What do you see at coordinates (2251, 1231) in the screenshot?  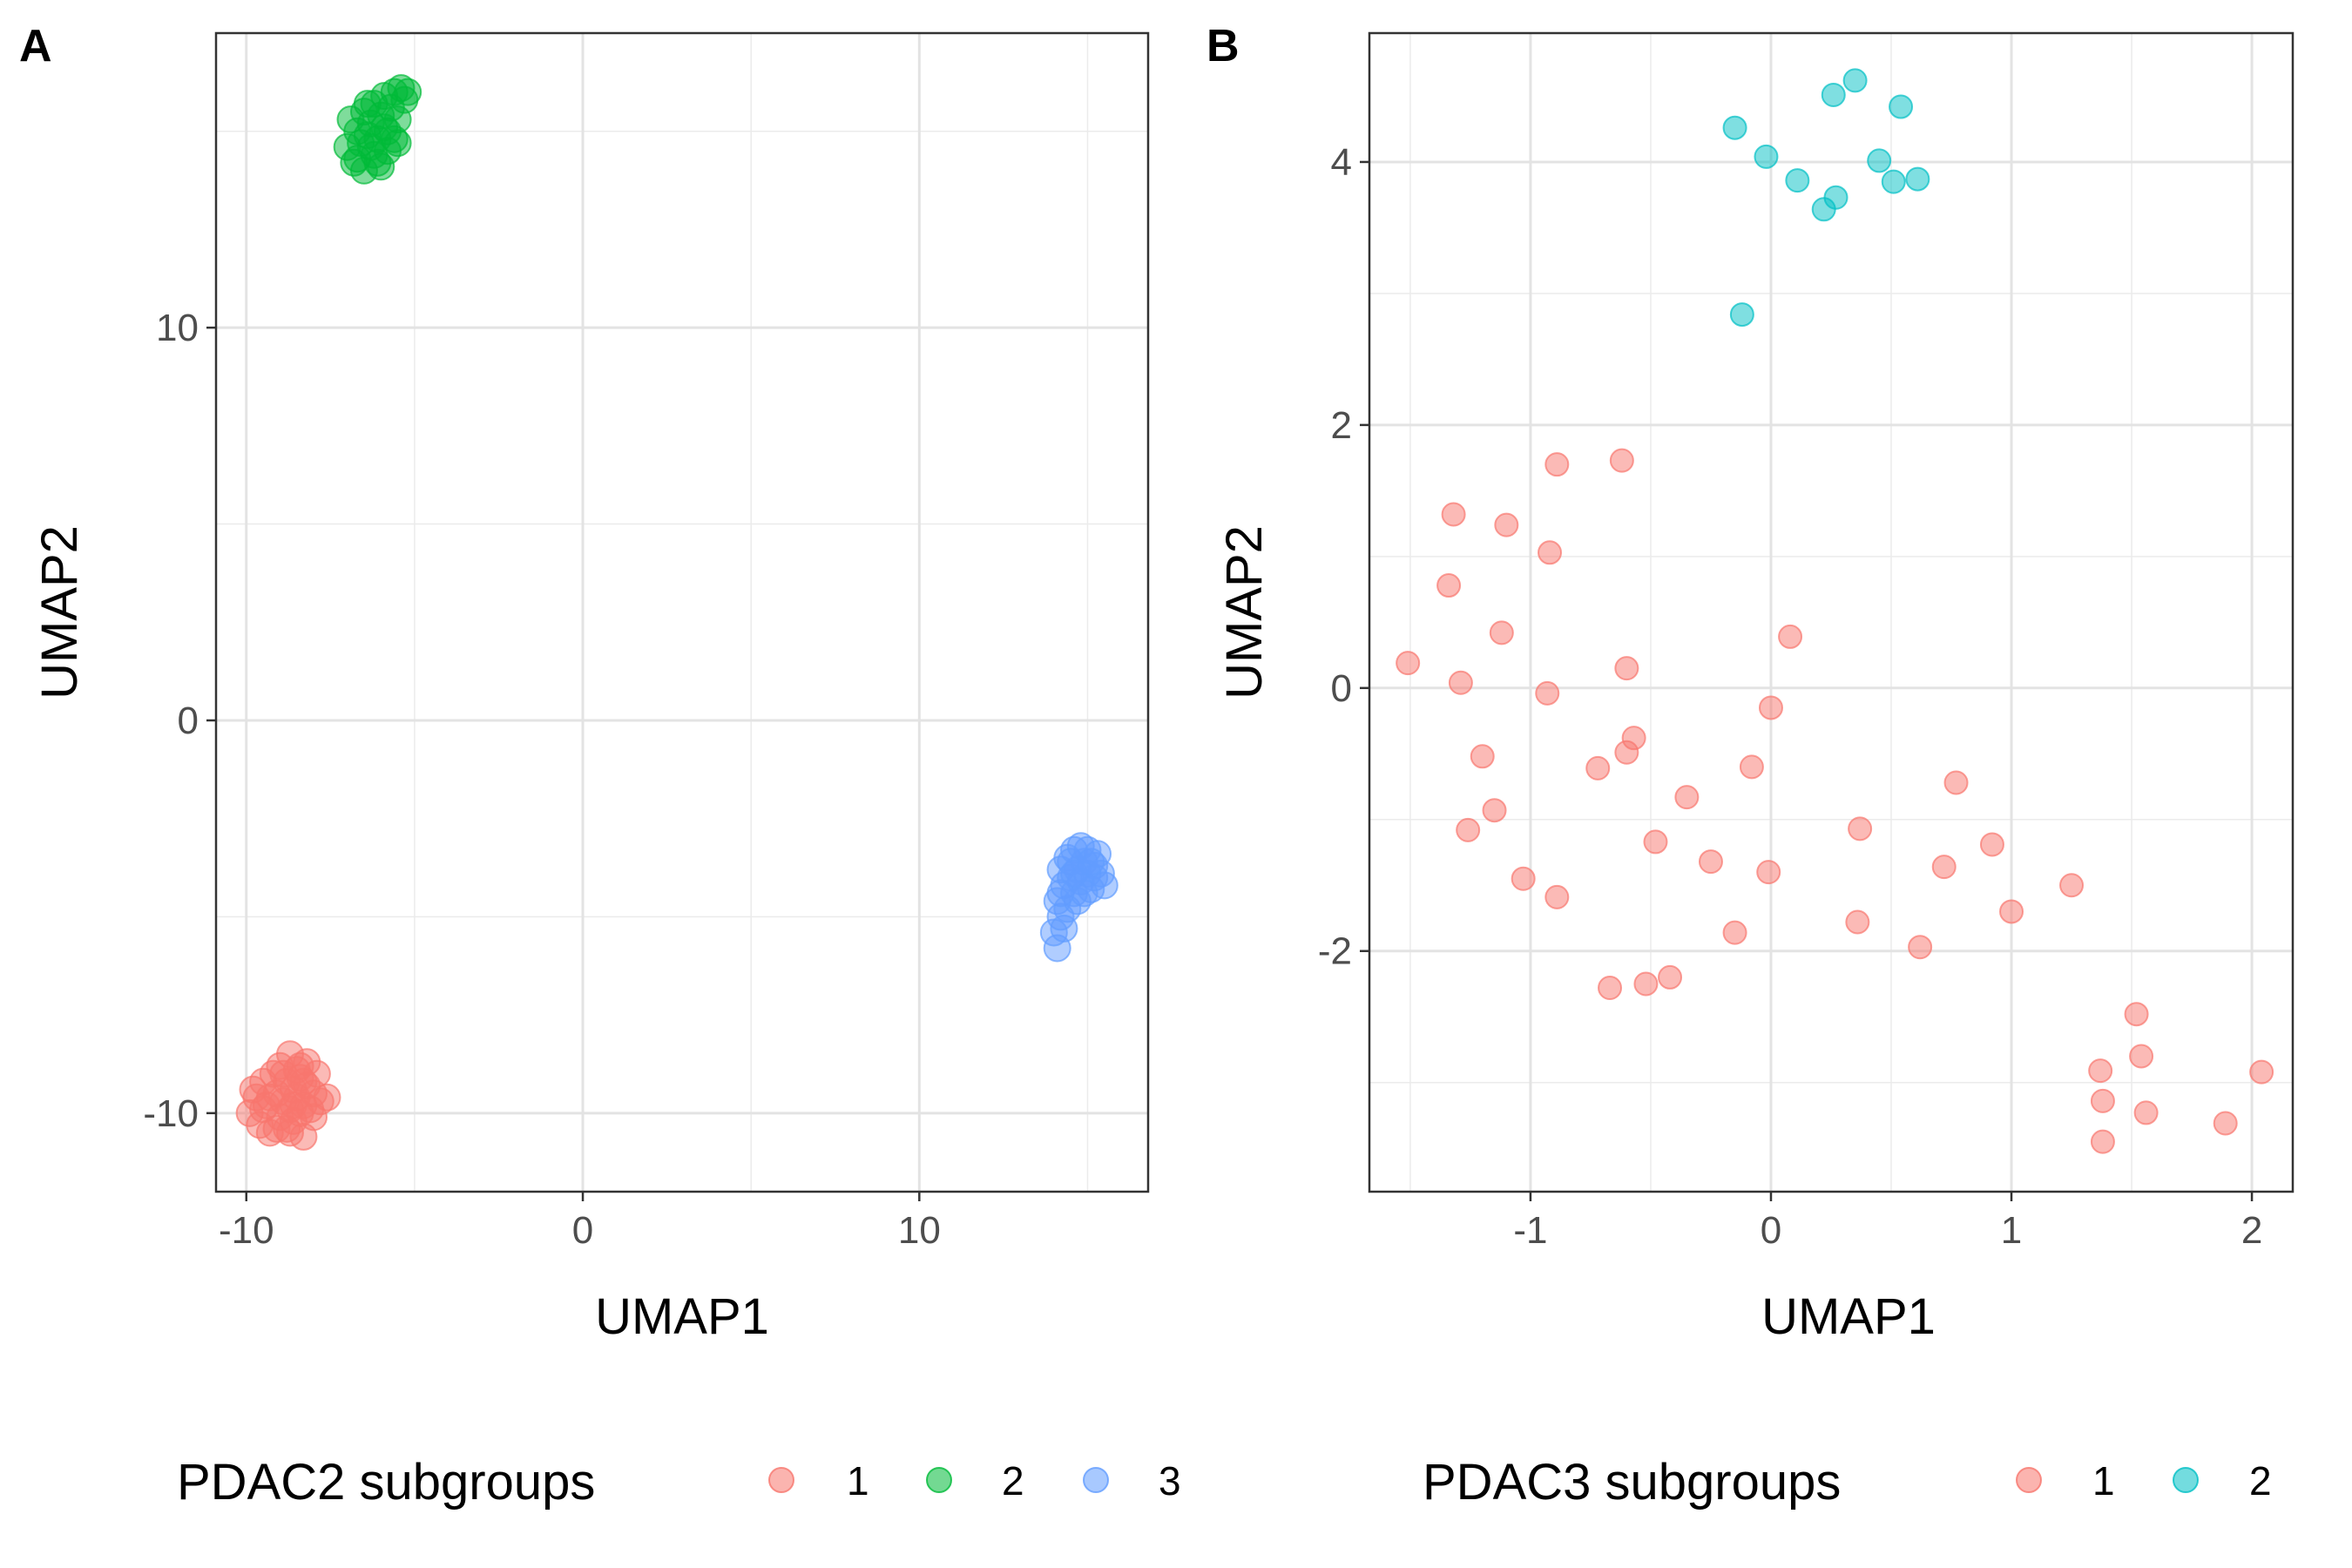 I see `x-tick-label: 2` at bounding box center [2251, 1231].